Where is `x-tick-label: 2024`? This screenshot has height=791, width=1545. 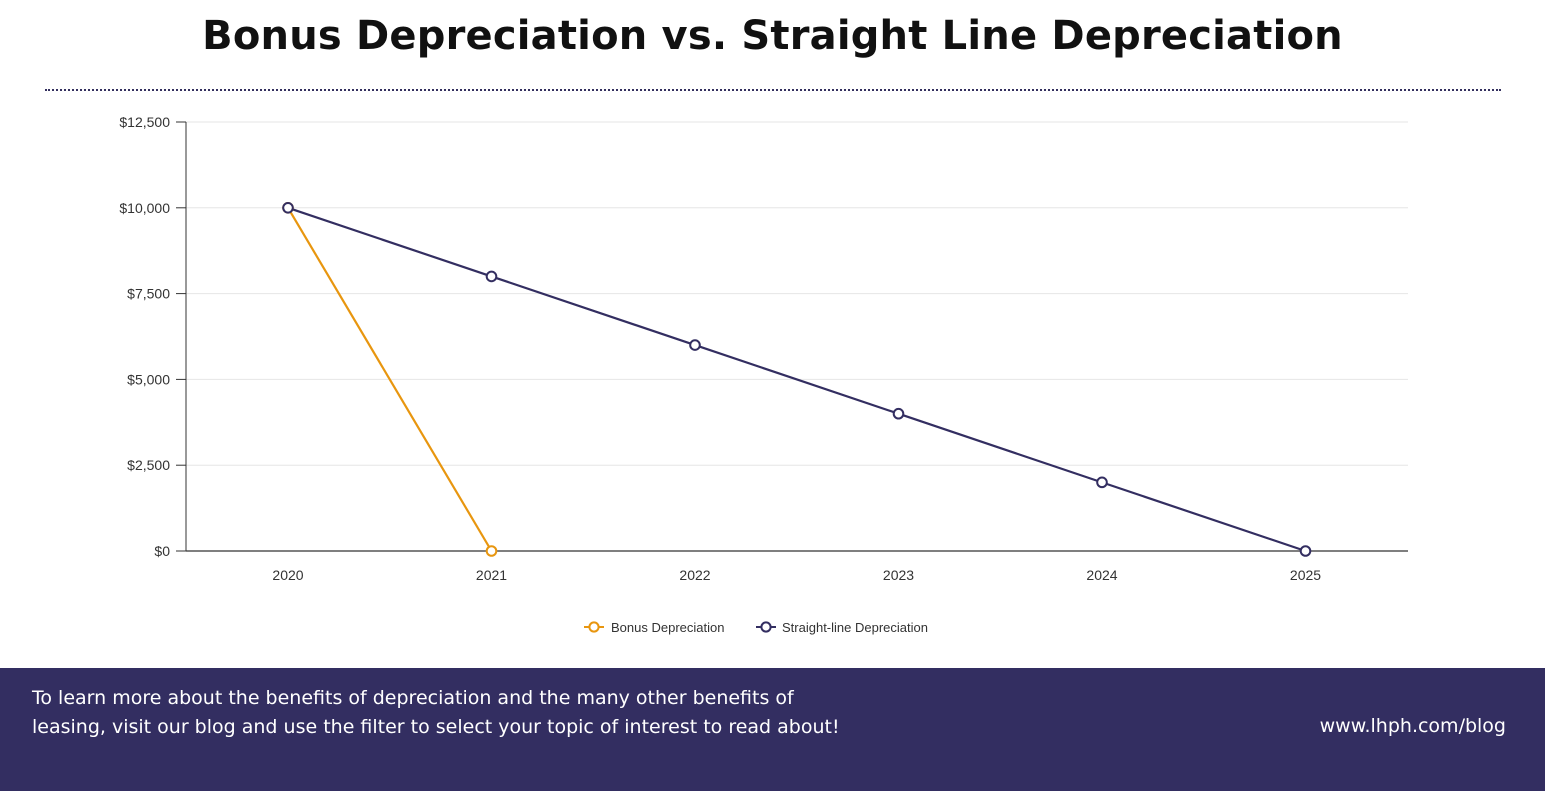 x-tick-label: 2024 is located at coordinates (1101, 575).